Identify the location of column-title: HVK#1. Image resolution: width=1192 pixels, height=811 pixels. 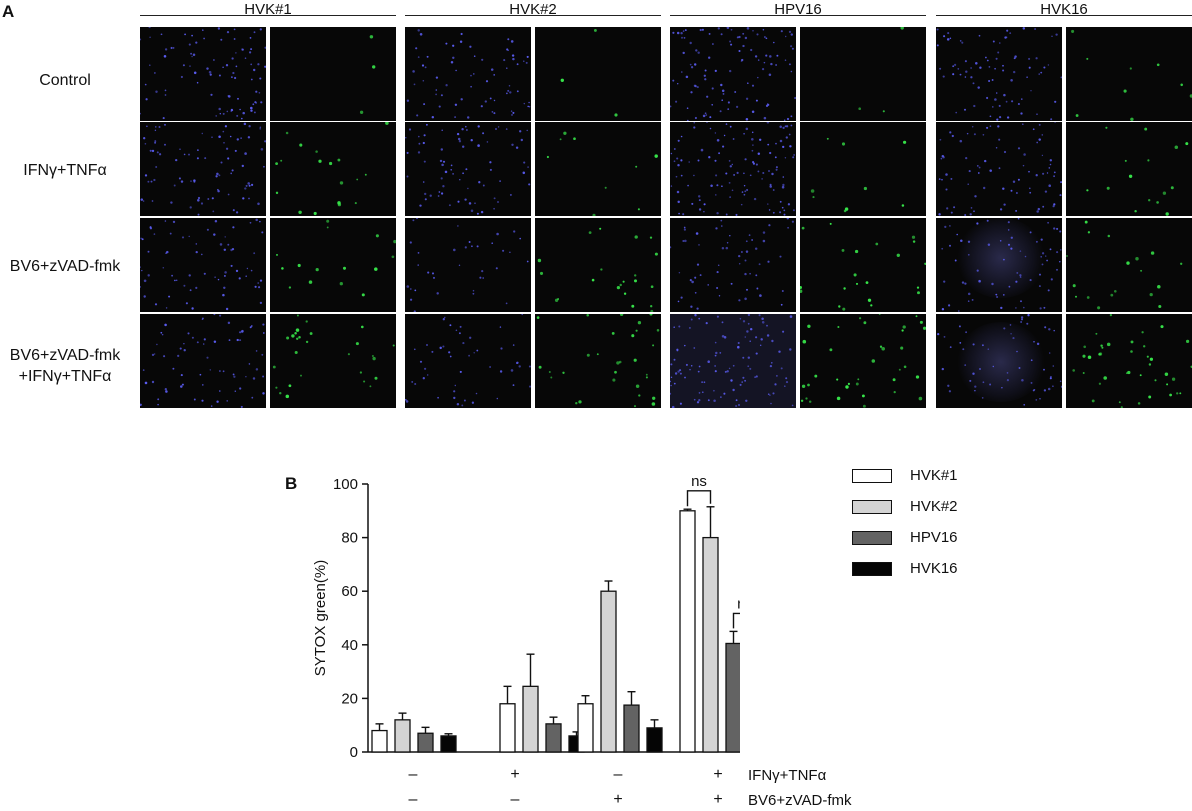
(268, 9).